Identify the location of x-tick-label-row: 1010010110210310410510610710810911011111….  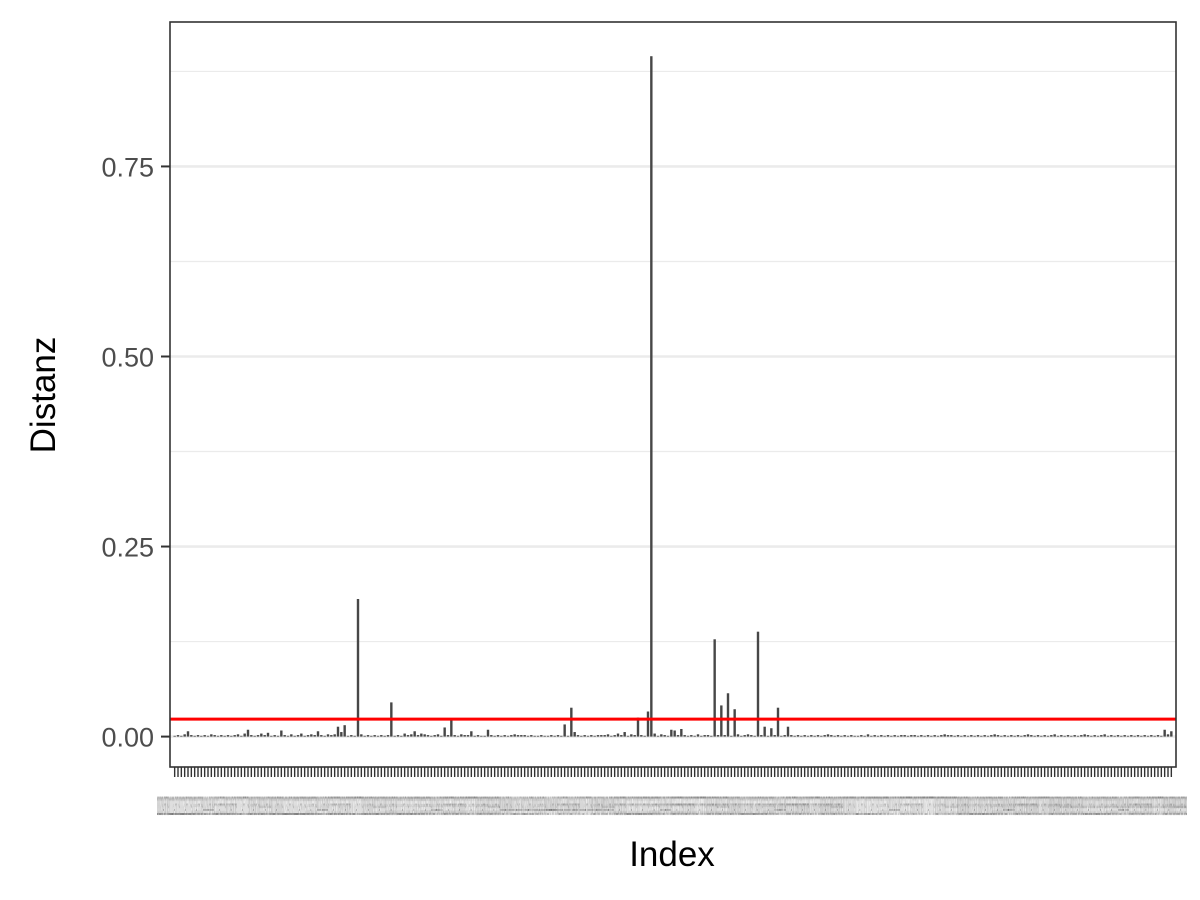
(672, 806).